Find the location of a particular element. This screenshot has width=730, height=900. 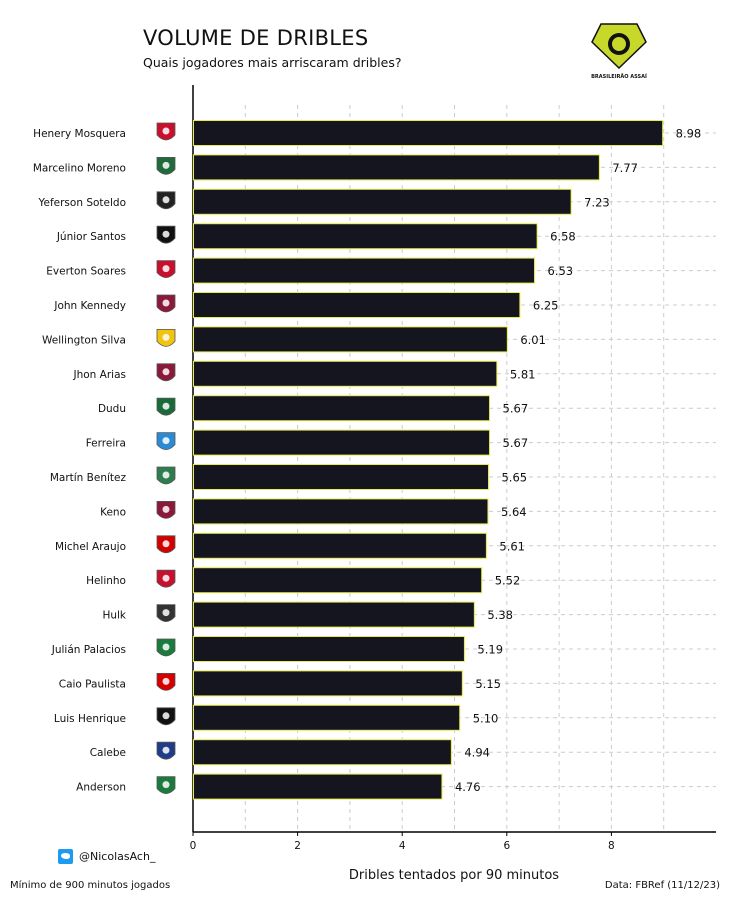

value-label: 6.25 is located at coordinates (546, 306).